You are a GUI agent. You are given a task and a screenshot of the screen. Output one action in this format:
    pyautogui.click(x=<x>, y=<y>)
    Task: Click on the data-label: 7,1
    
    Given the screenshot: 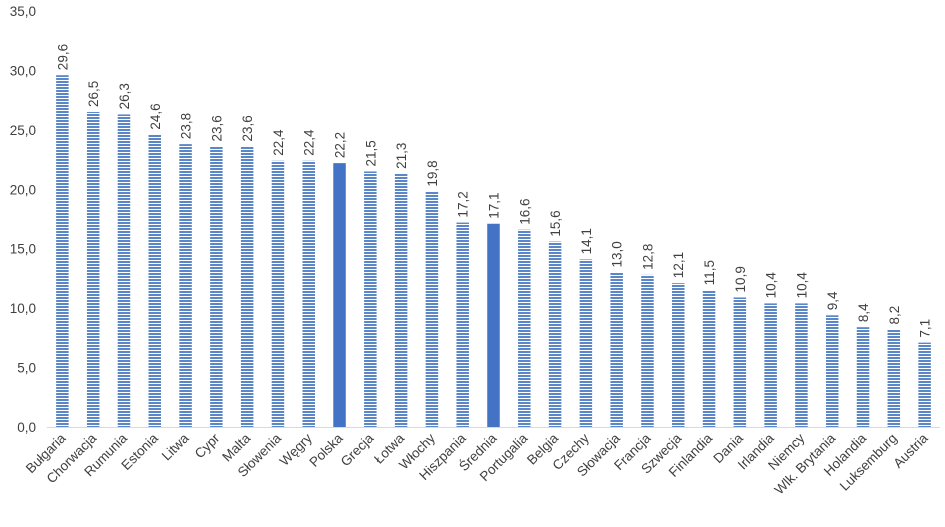 What is the action you would take?
    pyautogui.click(x=925, y=328)
    